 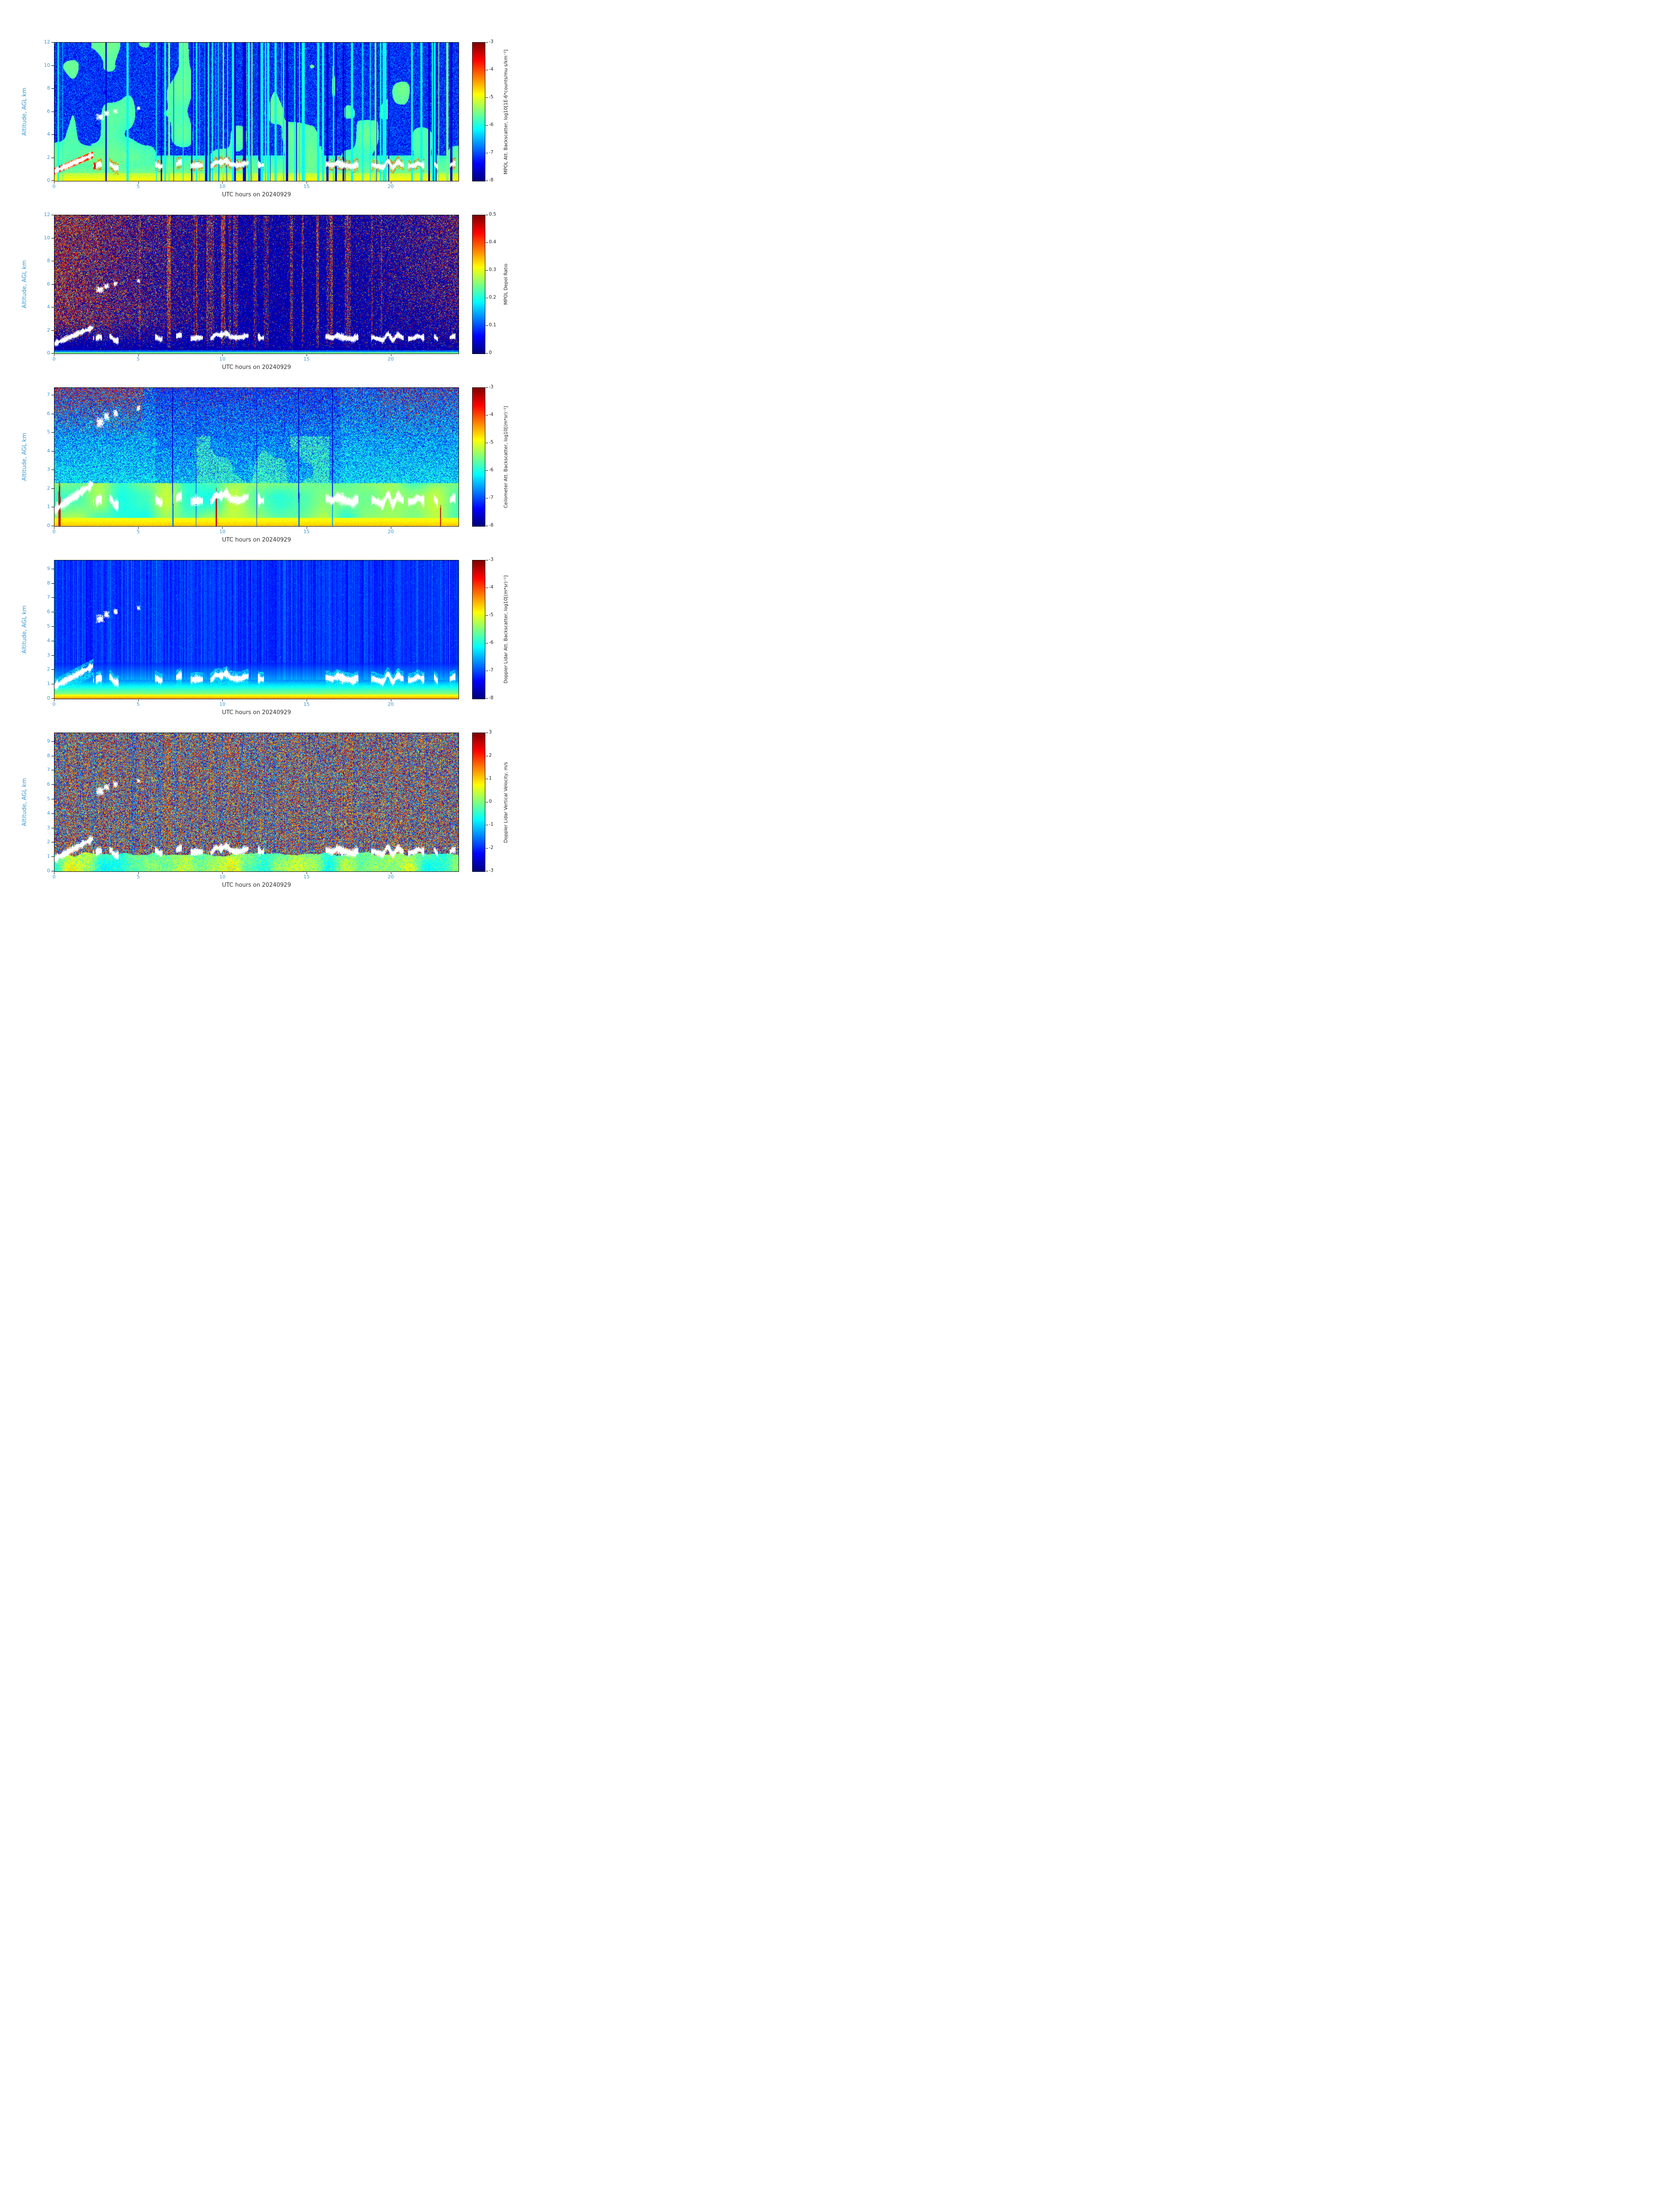 I want to click on colorbar-tick-label: 0.5, so click(x=493, y=214).